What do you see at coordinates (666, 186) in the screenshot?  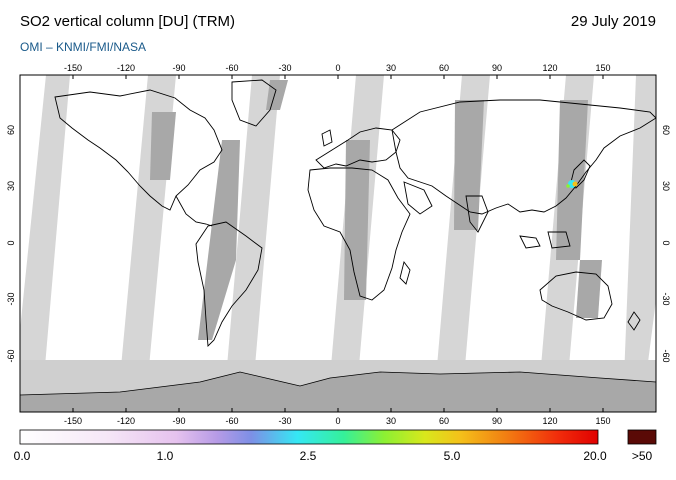 I see `lat-label-right: 30` at bounding box center [666, 186].